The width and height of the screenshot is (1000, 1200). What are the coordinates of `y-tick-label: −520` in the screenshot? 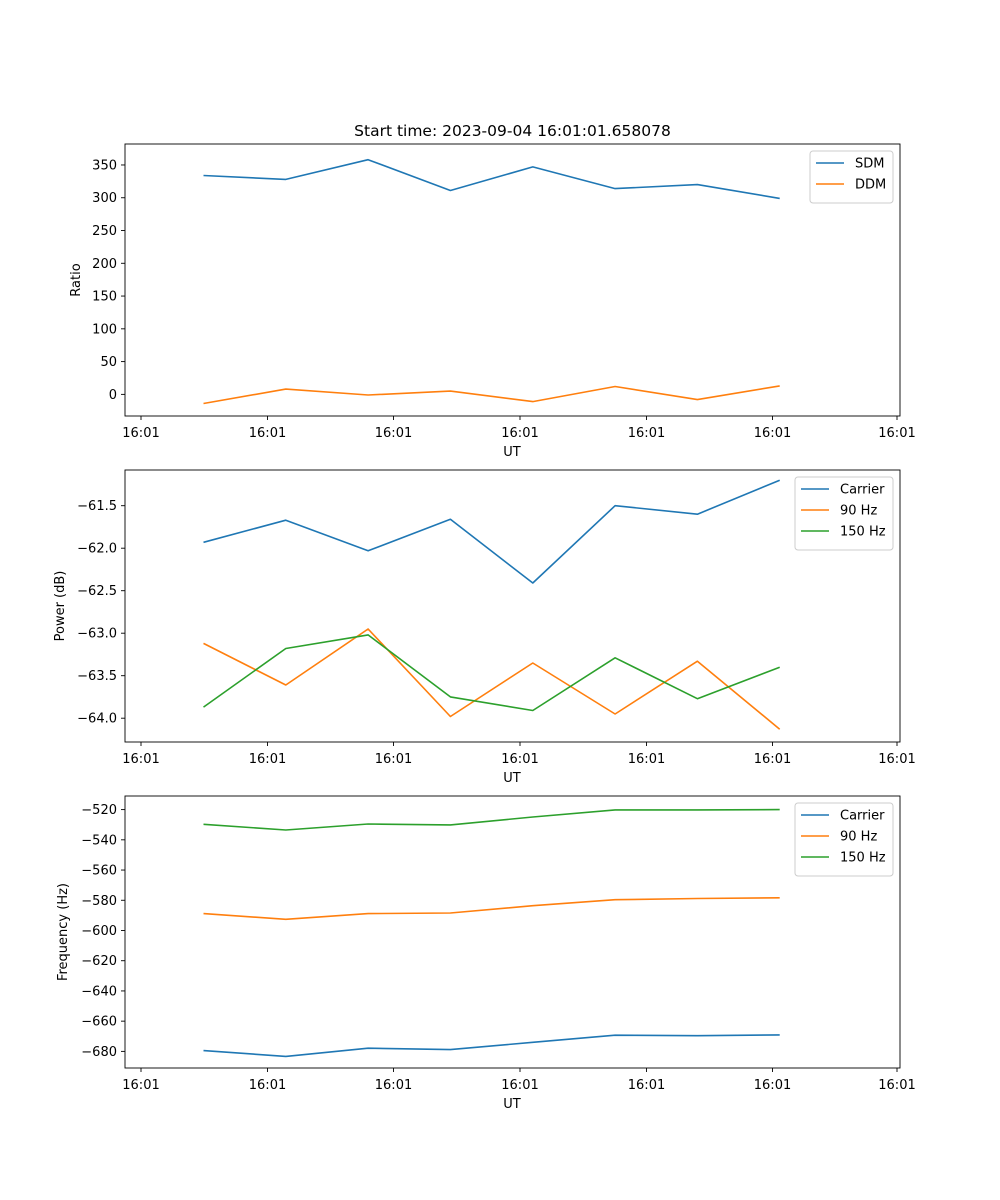 It's located at (99, 810).